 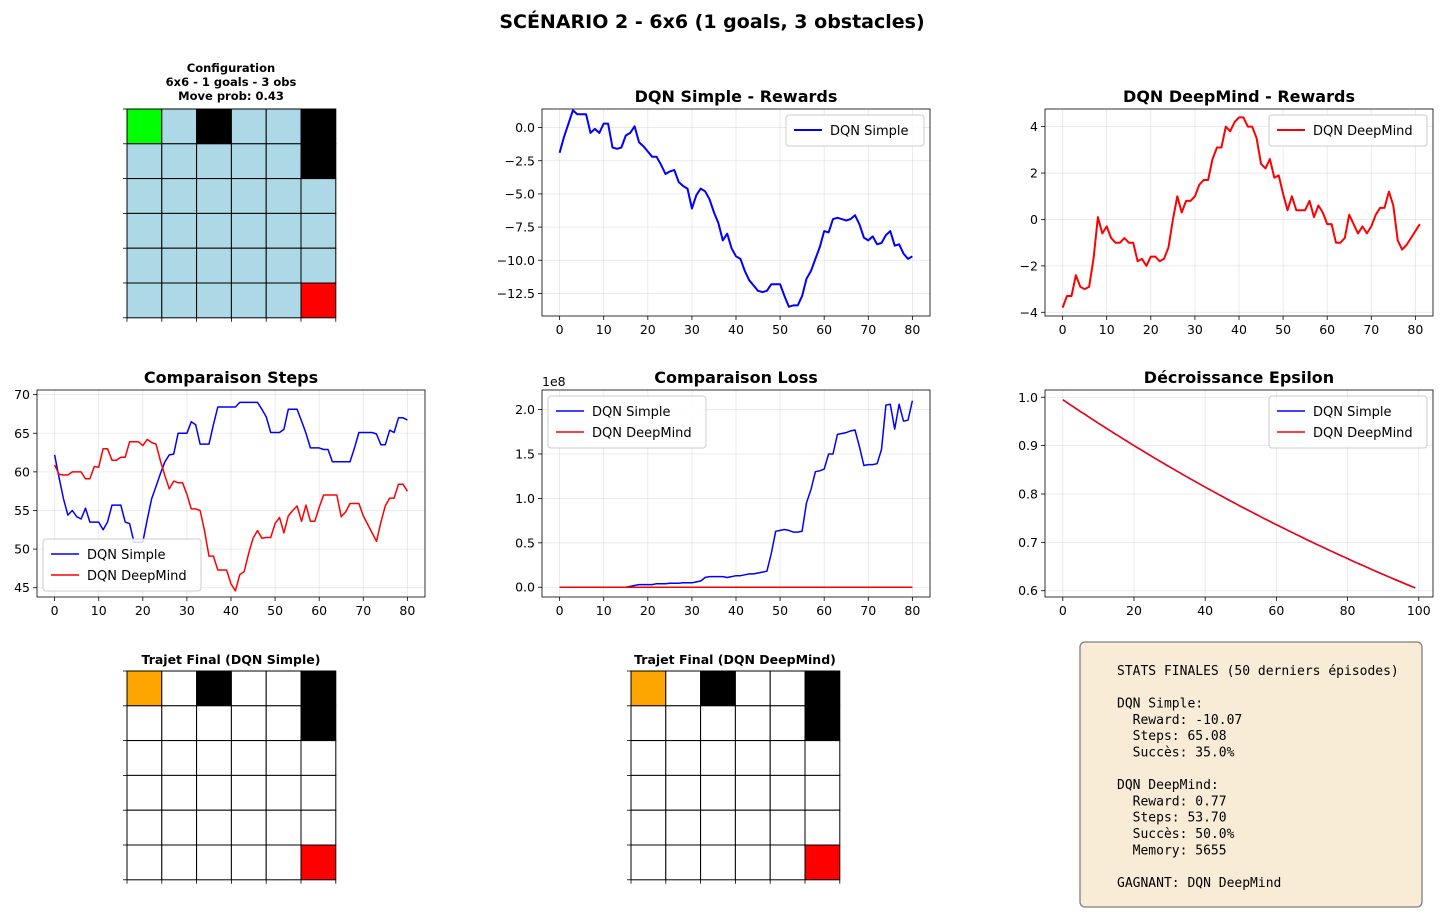 I want to click on y-tick-label: 0.9, so click(x=1028, y=445).